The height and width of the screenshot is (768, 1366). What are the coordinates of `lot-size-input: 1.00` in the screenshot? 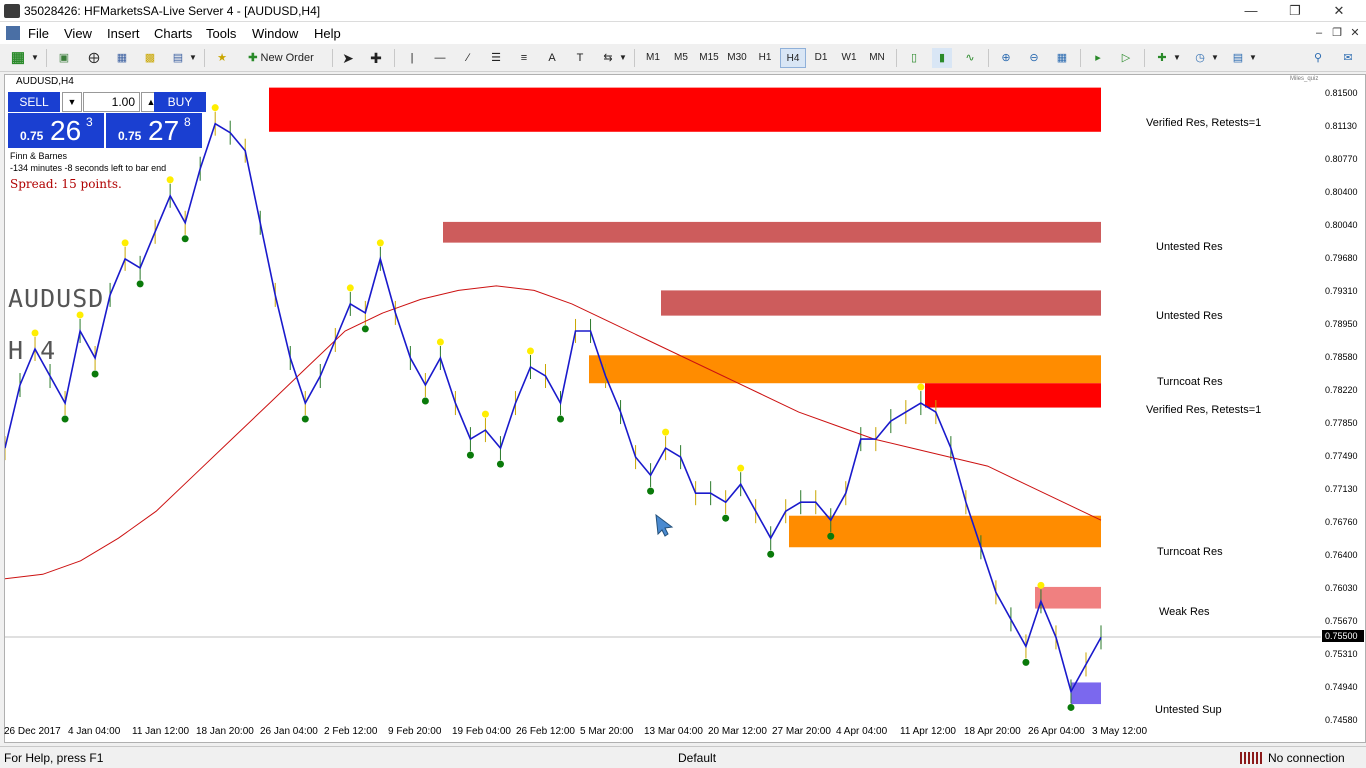 It's located at (111, 102).